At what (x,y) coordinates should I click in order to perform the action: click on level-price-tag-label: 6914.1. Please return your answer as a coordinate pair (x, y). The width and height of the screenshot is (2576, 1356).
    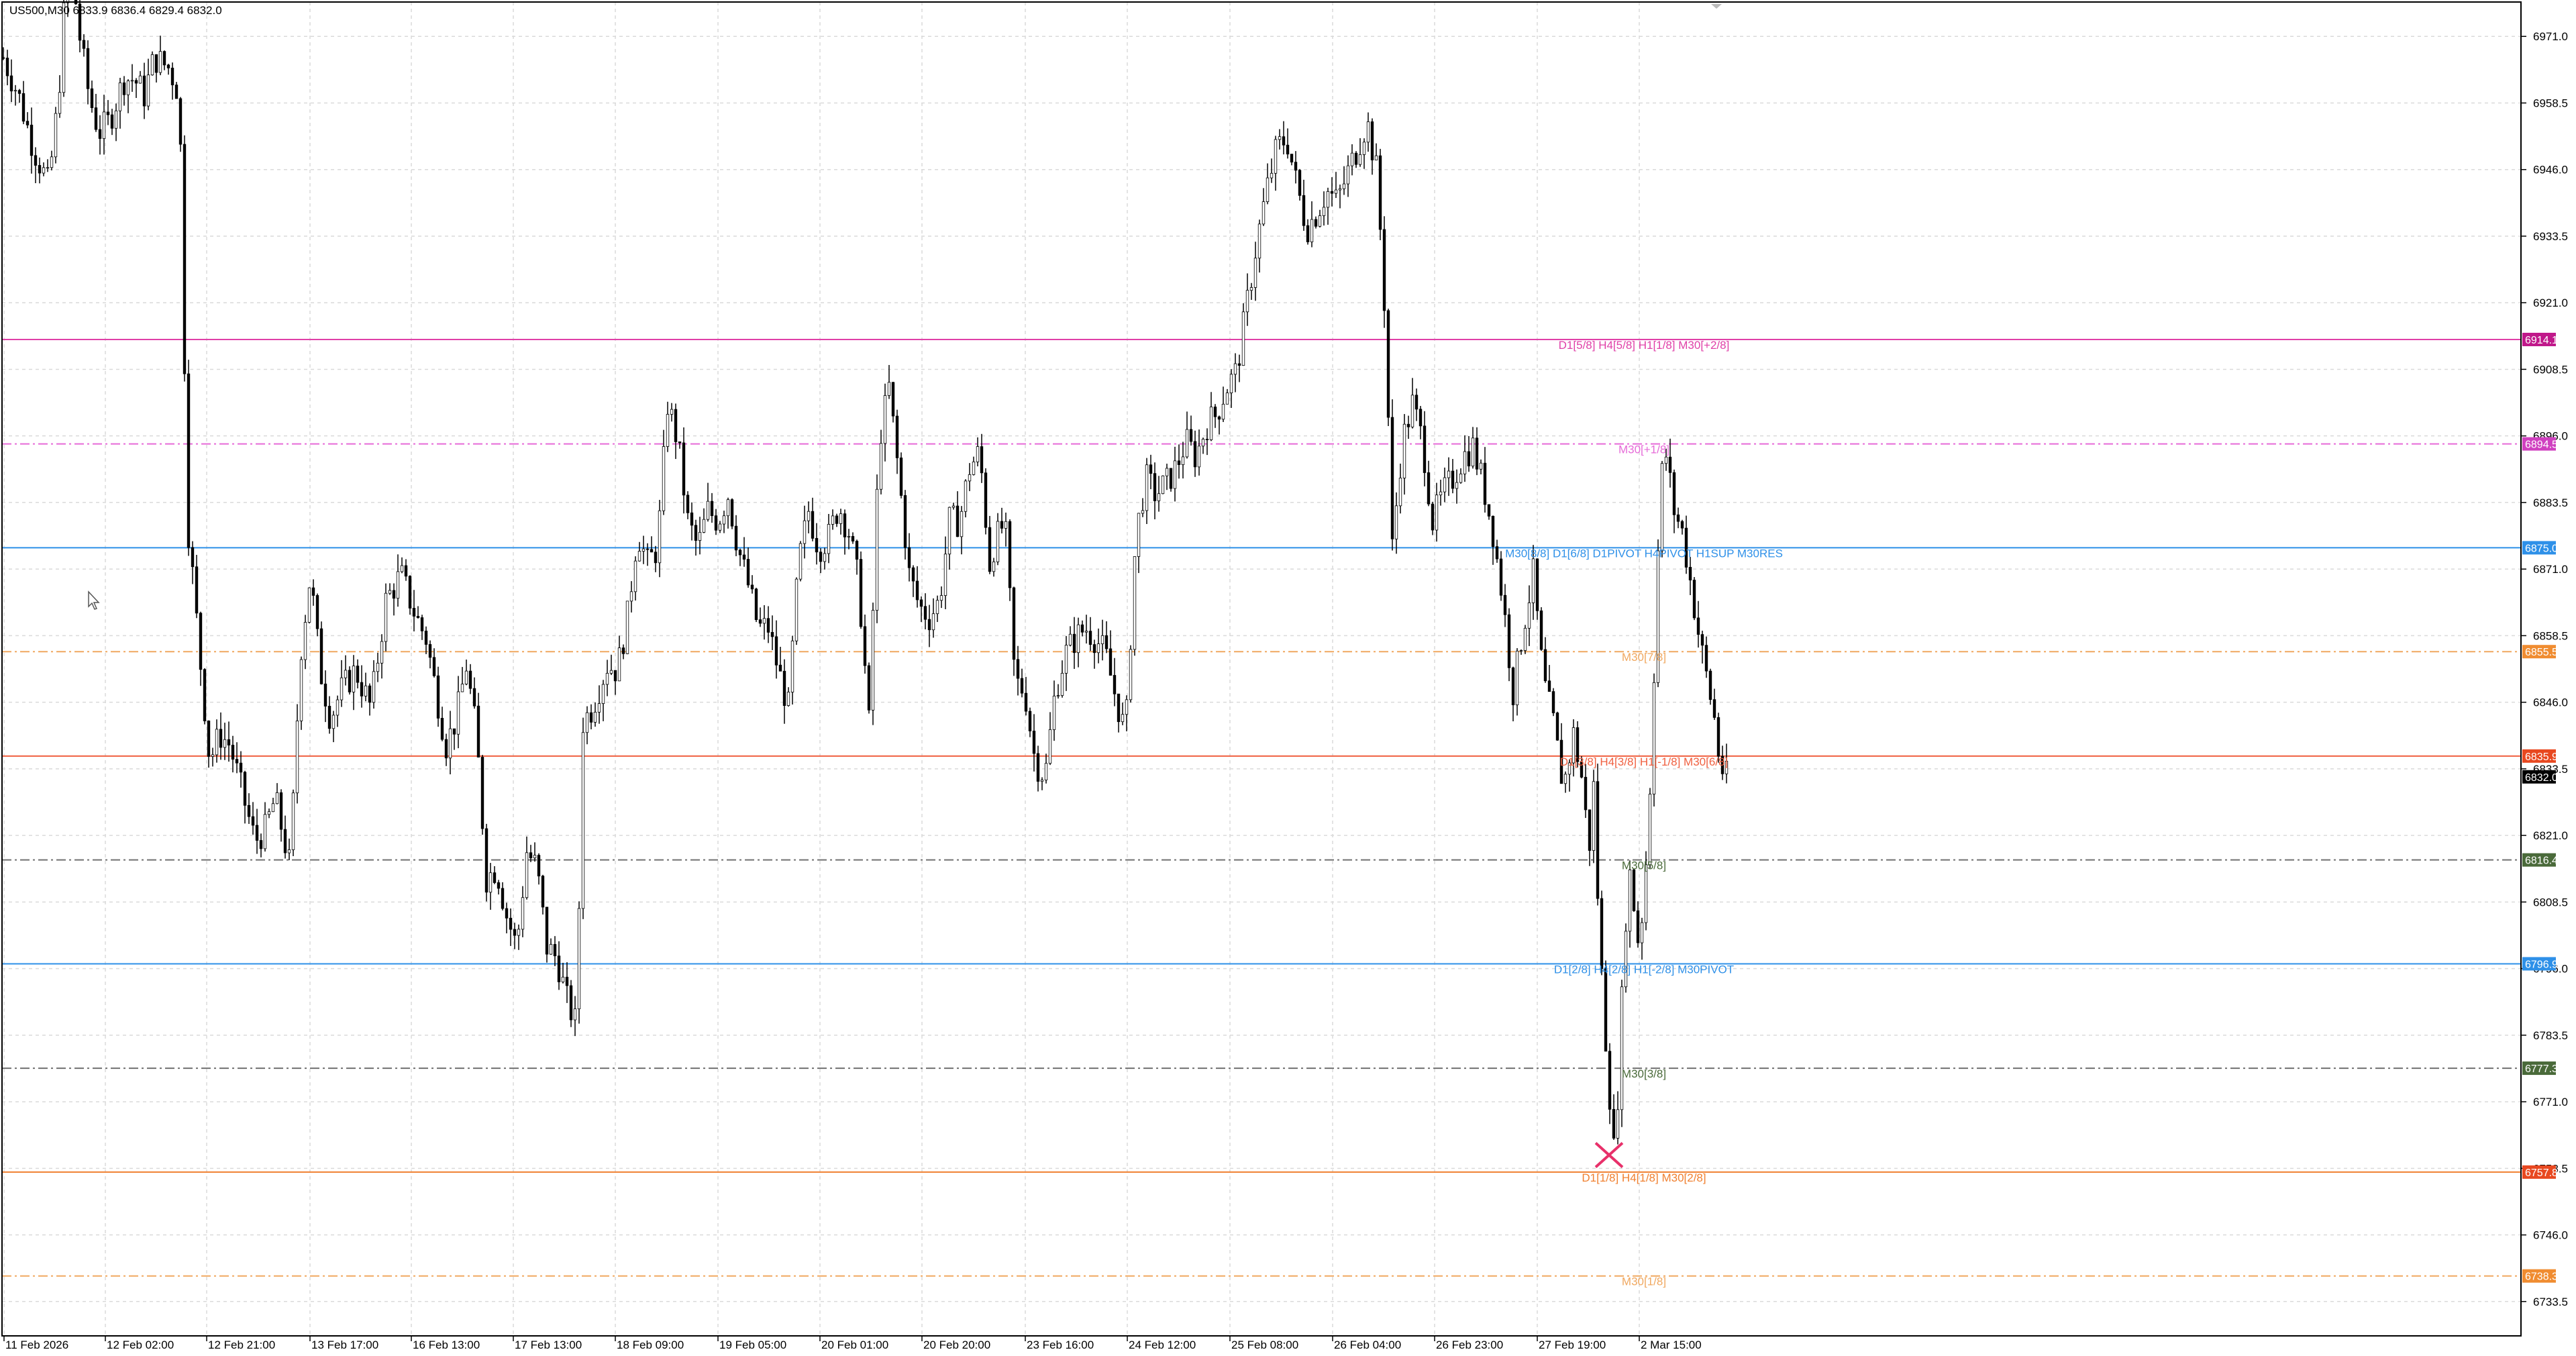
    Looking at the image, I should click on (2541, 340).